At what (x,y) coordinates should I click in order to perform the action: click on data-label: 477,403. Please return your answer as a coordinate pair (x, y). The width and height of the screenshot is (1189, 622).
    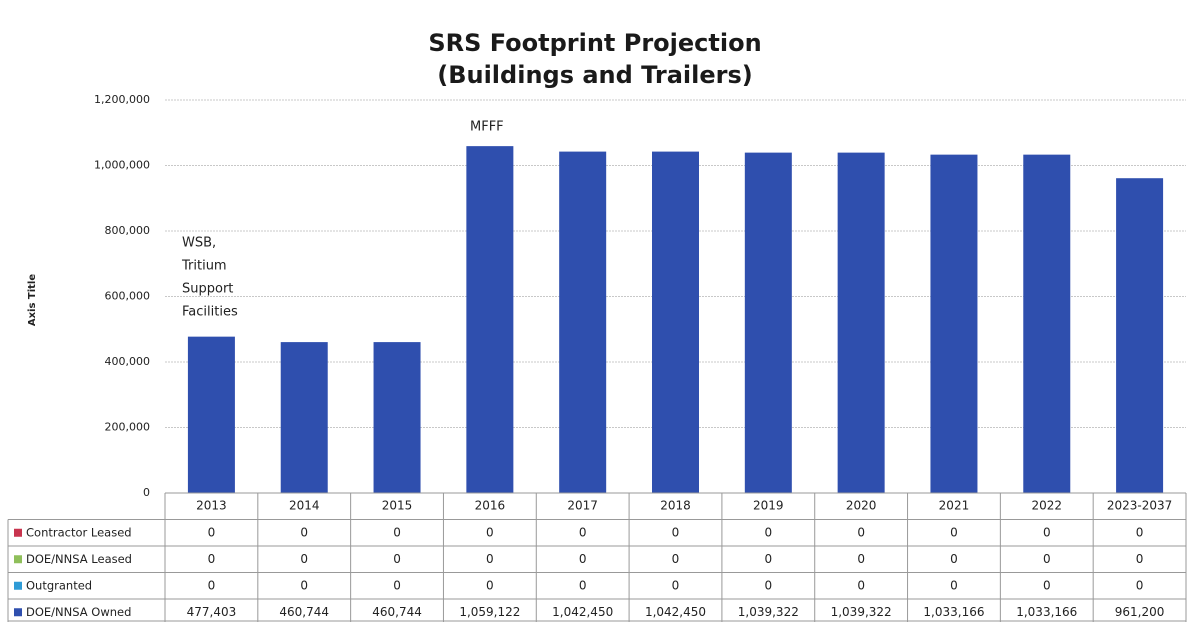
    Looking at the image, I should click on (212, 612).